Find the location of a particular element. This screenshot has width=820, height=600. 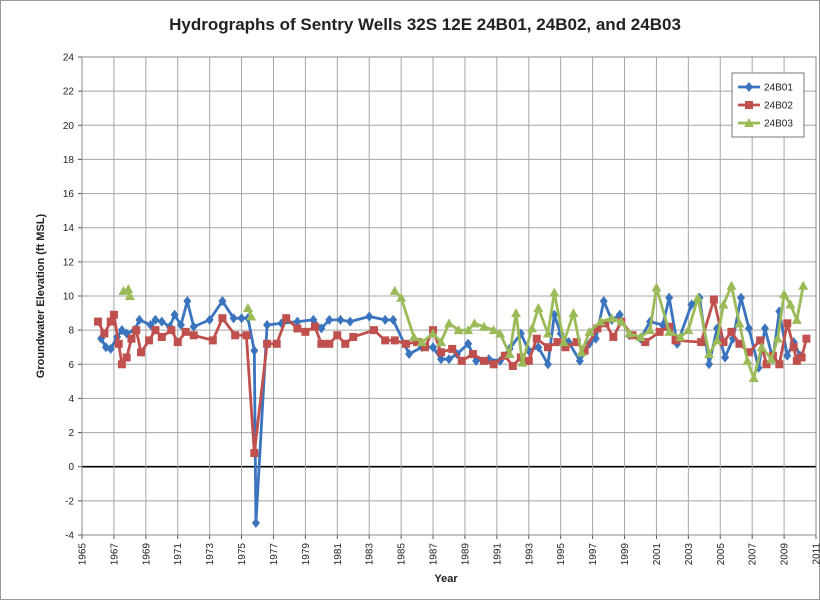

x-tick-label: 2011 is located at coordinates (816, 554).